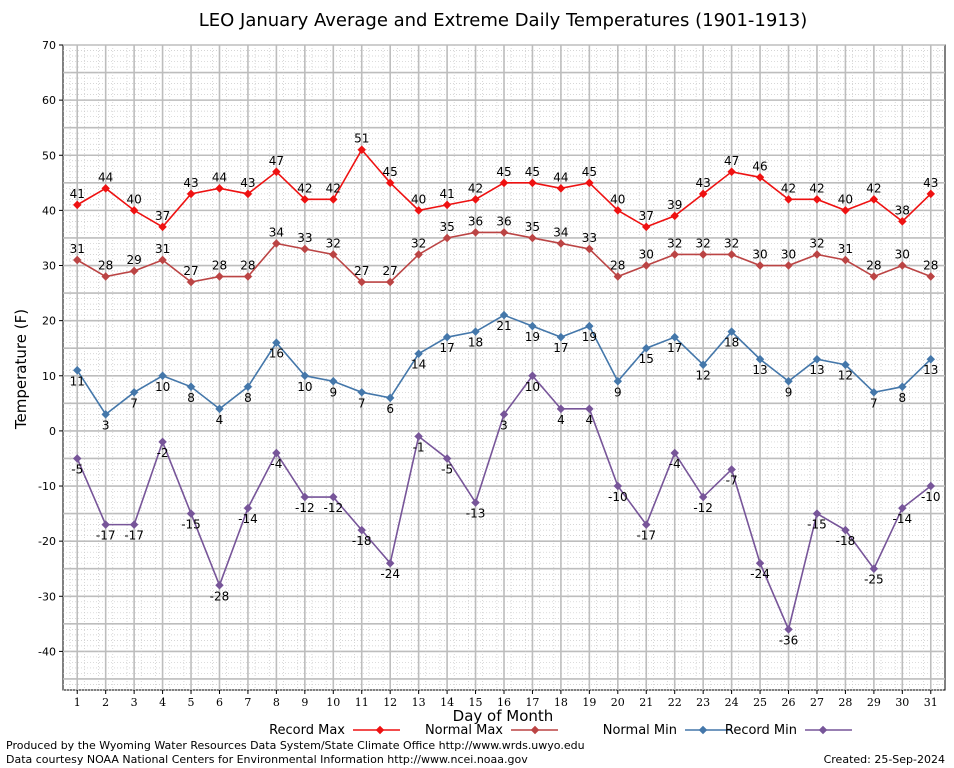  What do you see at coordinates (162, 387) in the screenshot?
I see `data-label: 10` at bounding box center [162, 387].